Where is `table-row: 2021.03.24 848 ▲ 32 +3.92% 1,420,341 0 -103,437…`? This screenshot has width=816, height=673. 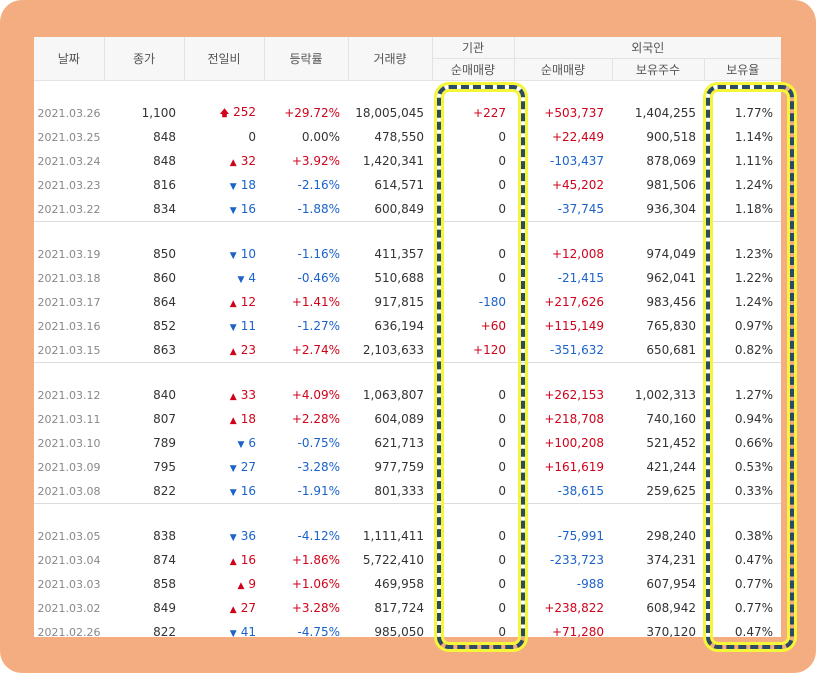
table-row: 2021.03.24 848 ▲ 32 +3.92% 1,420,341 0 -103,437… is located at coordinates (407, 161).